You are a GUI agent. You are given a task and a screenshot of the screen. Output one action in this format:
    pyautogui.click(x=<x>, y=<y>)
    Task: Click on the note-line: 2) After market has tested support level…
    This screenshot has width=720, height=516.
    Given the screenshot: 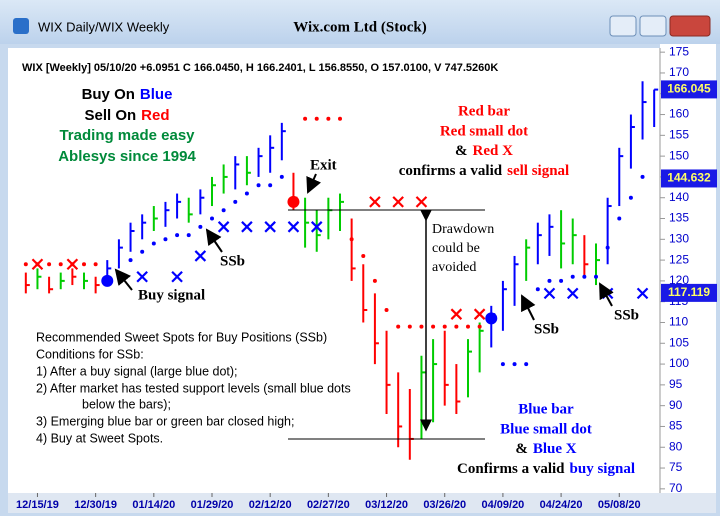 What is the action you would take?
    pyautogui.click(x=193, y=388)
    